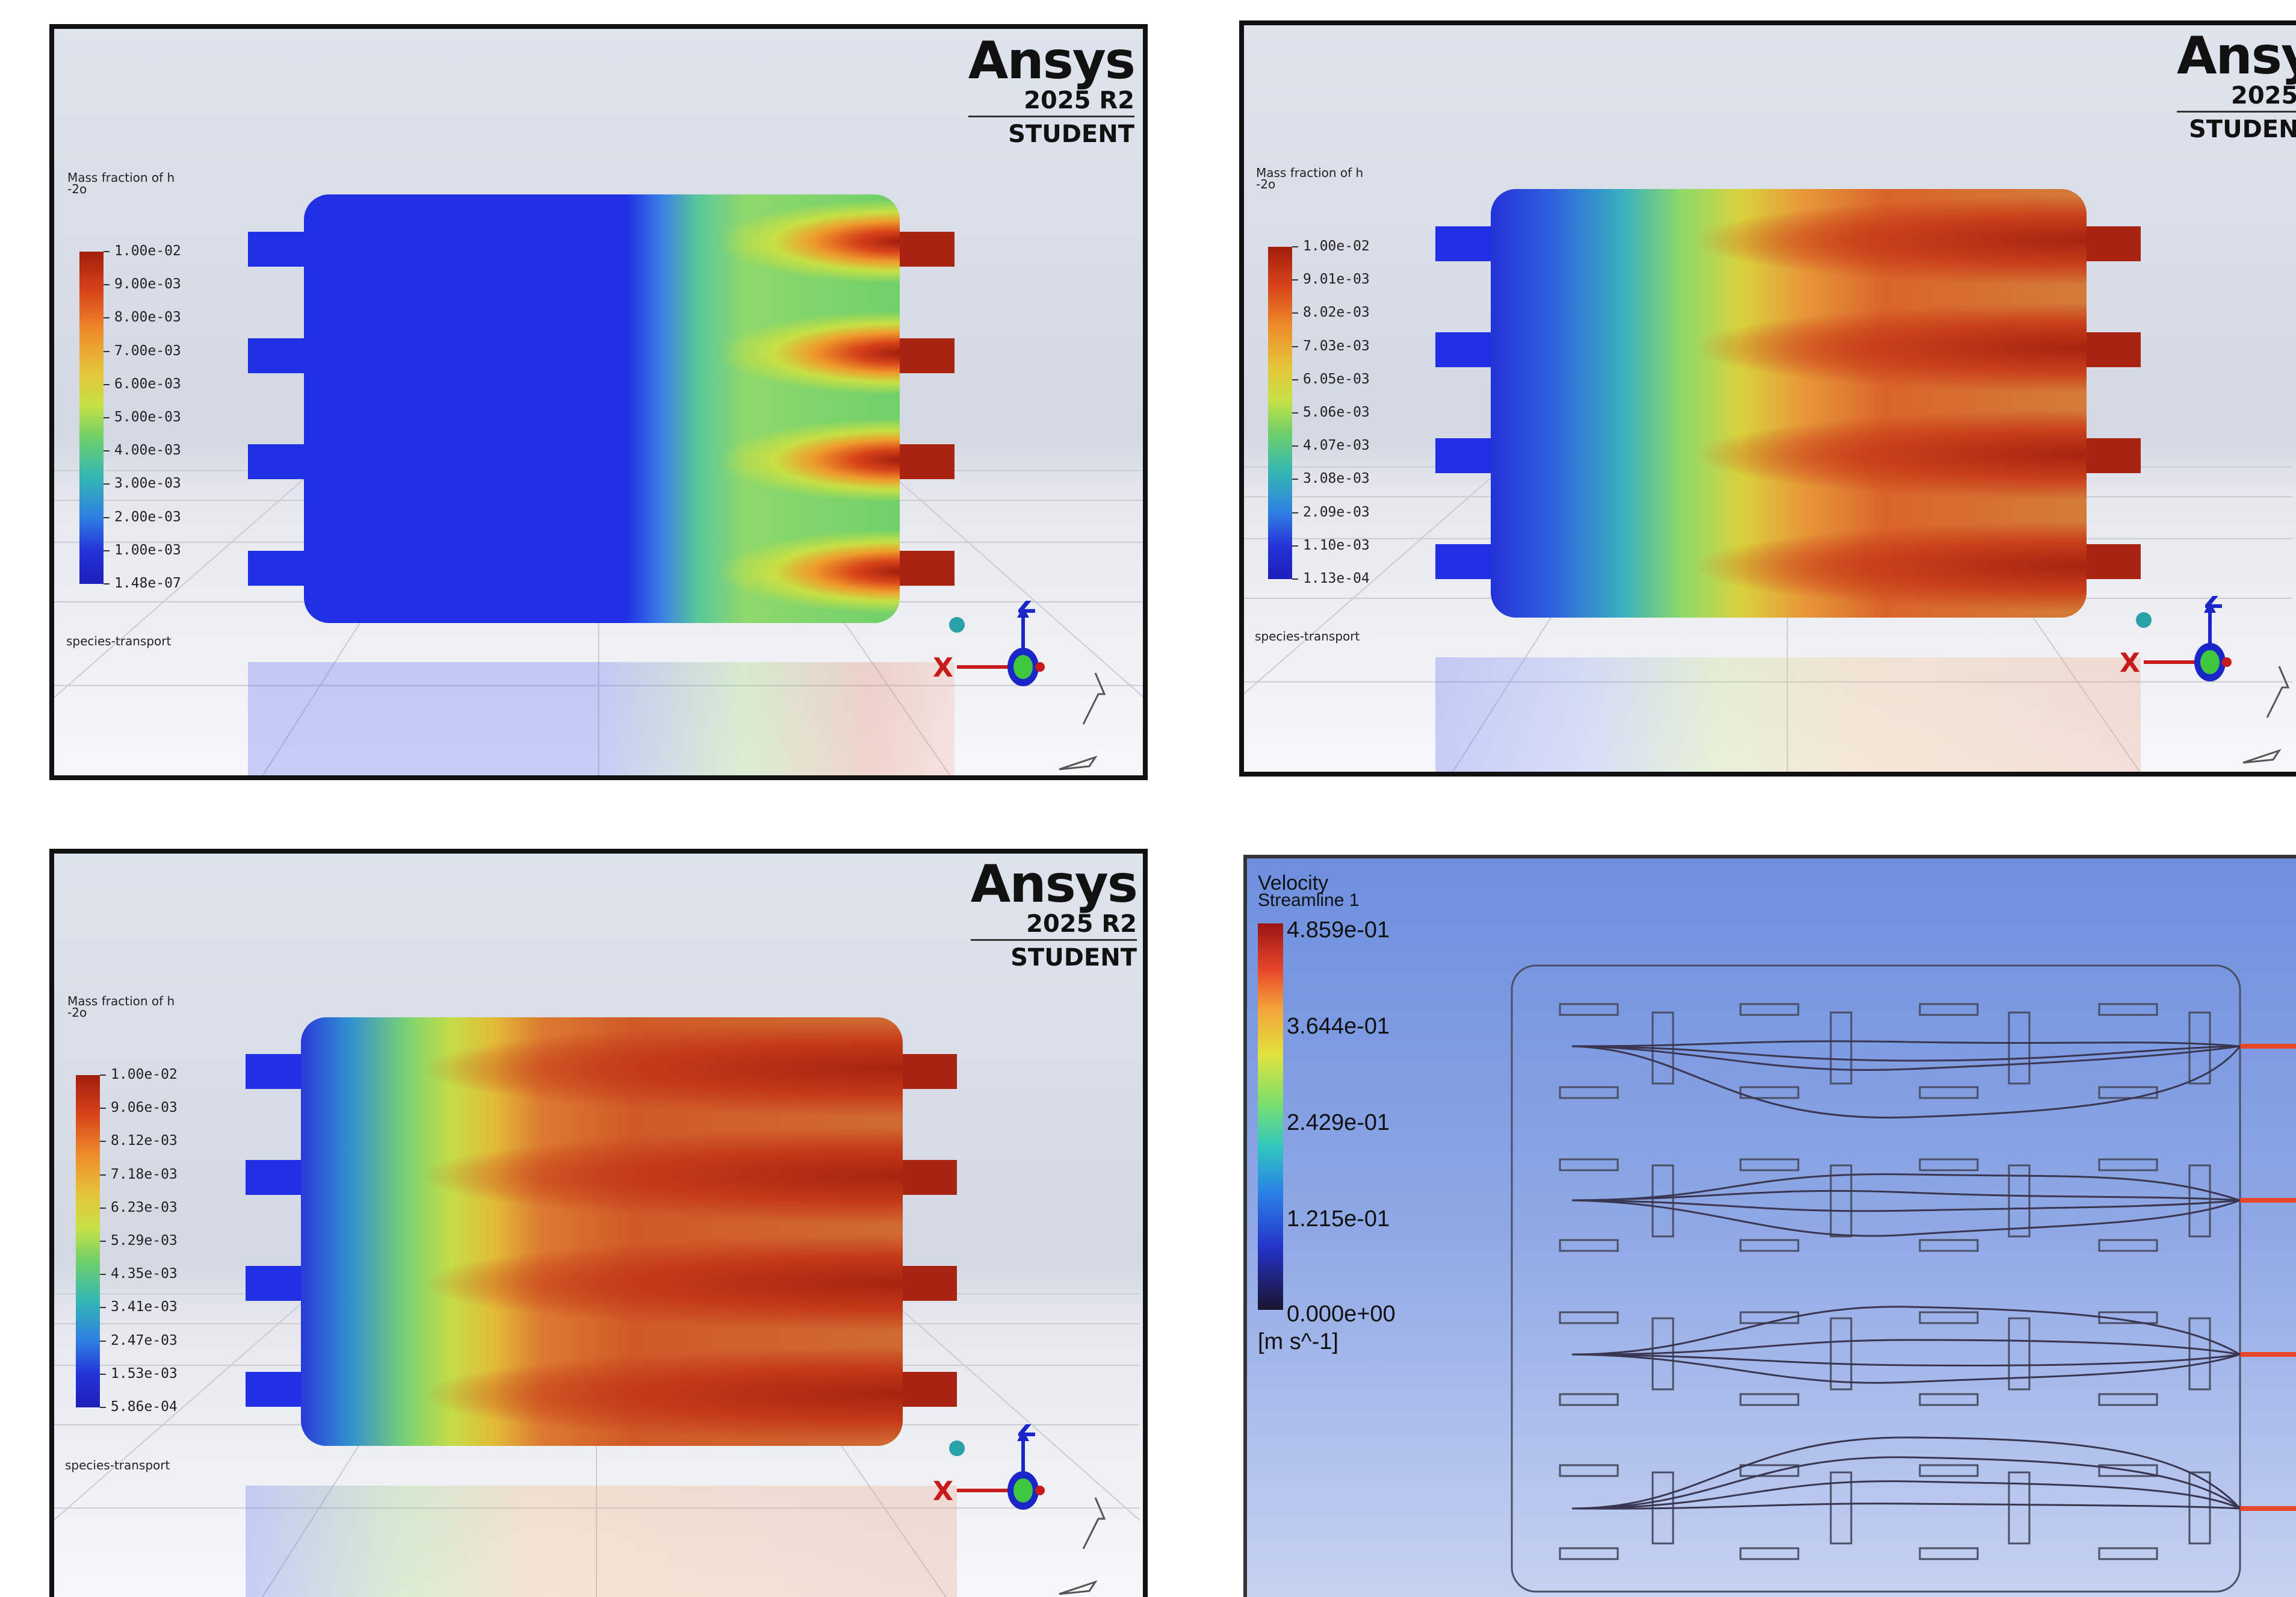 Image resolution: width=2296 pixels, height=1597 pixels. What do you see at coordinates (139, 1107) in the screenshot?
I see `tick-label: 9.06e-03` at bounding box center [139, 1107].